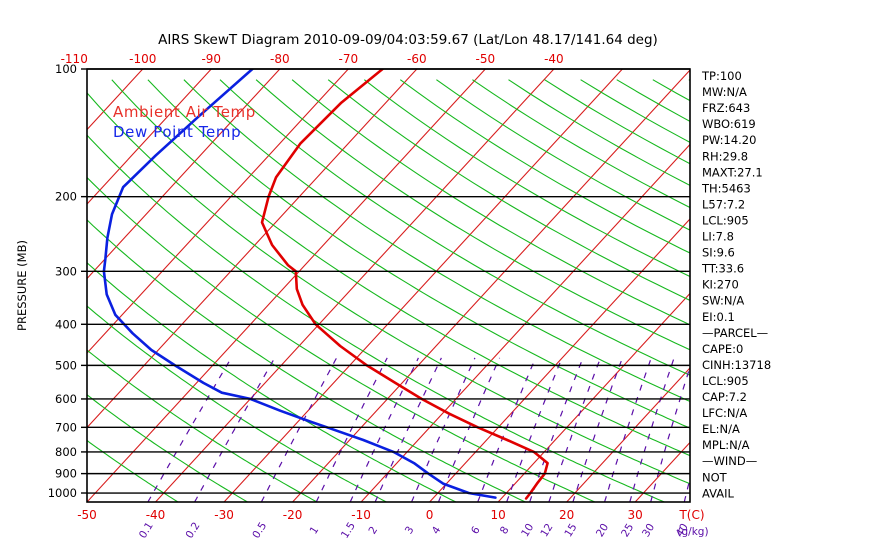  Describe the element at coordinates (721, 429) in the screenshot. I see `panel-item: EL:N/A` at that location.